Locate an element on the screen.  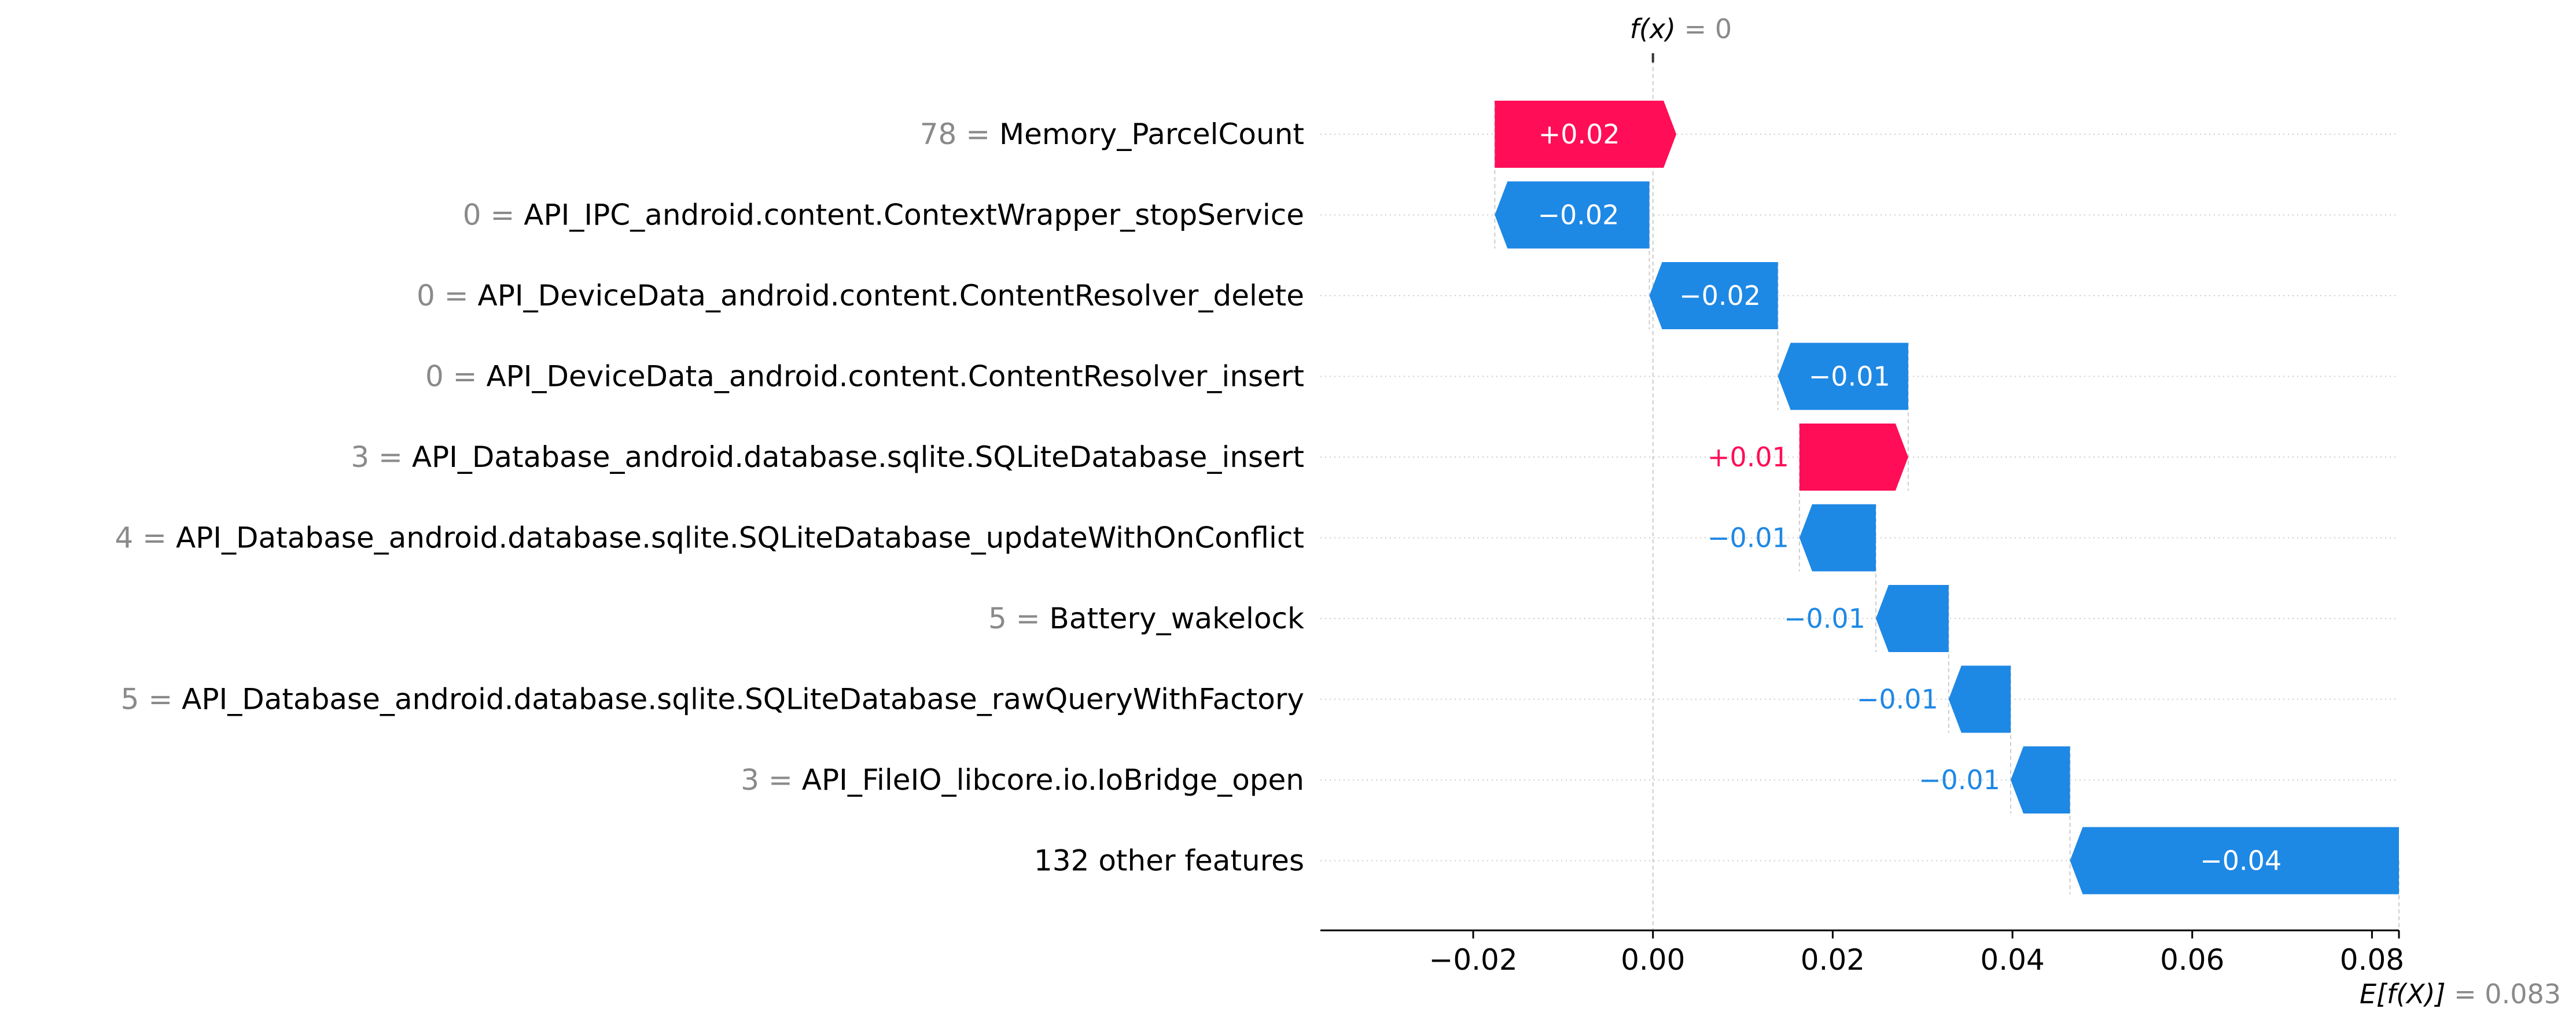
x-tick-label: 0.00 is located at coordinates (1653, 960).